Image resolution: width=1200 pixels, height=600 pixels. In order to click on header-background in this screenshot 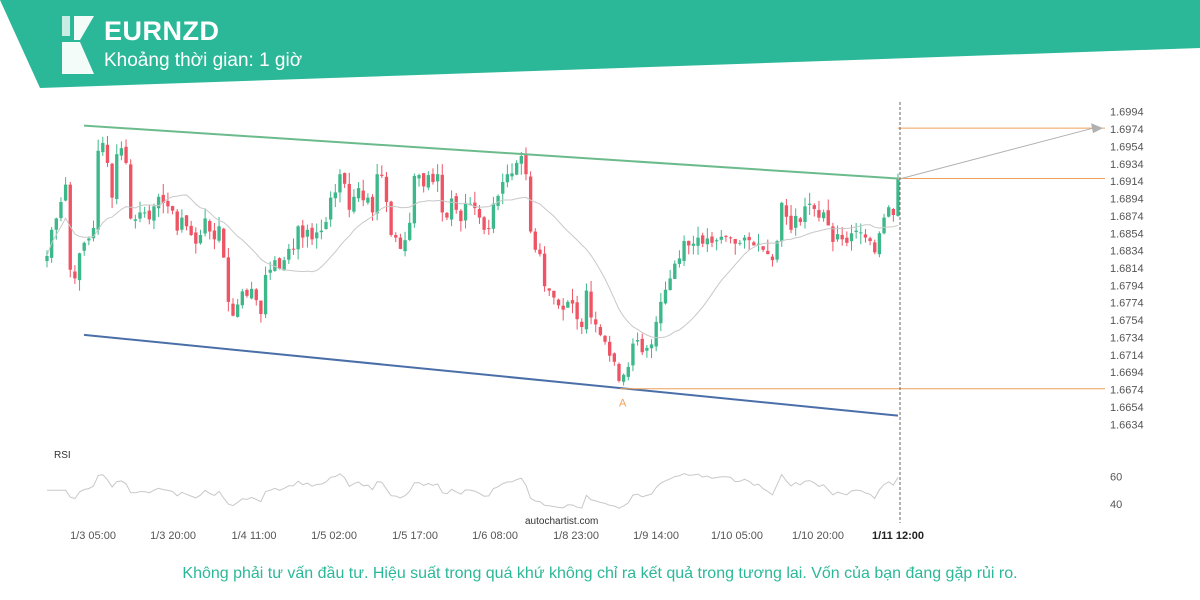, I will do `click(600, 44)`.